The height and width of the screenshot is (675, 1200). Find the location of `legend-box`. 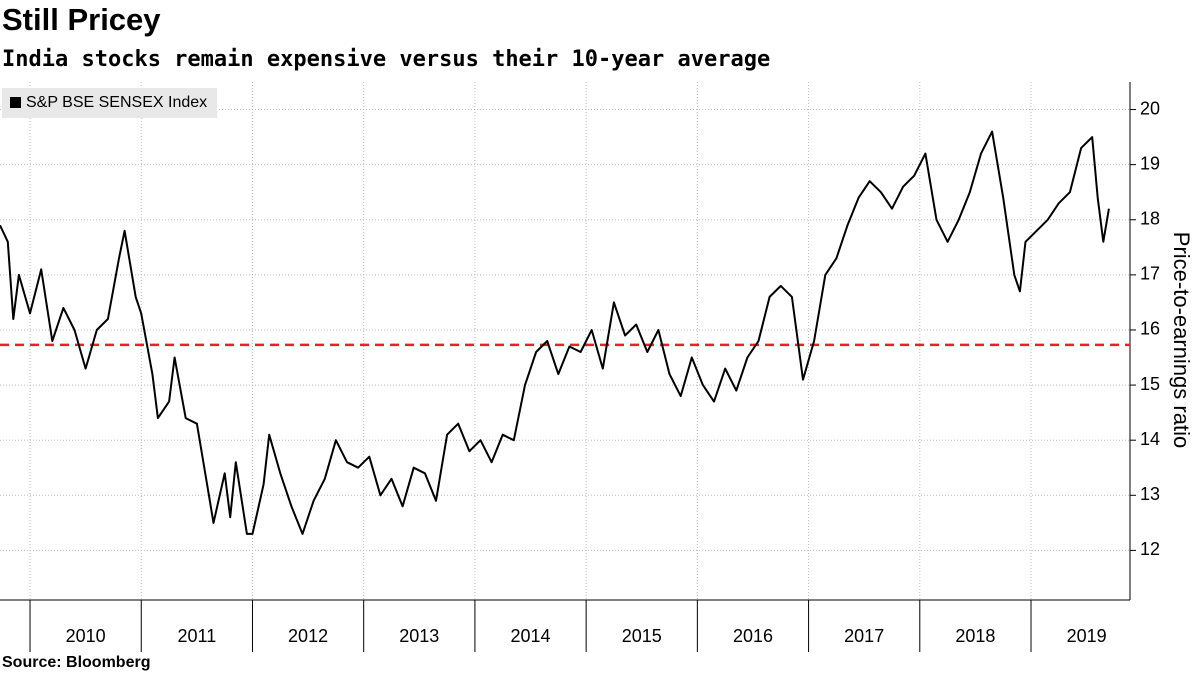

legend-box is located at coordinates (110, 103).